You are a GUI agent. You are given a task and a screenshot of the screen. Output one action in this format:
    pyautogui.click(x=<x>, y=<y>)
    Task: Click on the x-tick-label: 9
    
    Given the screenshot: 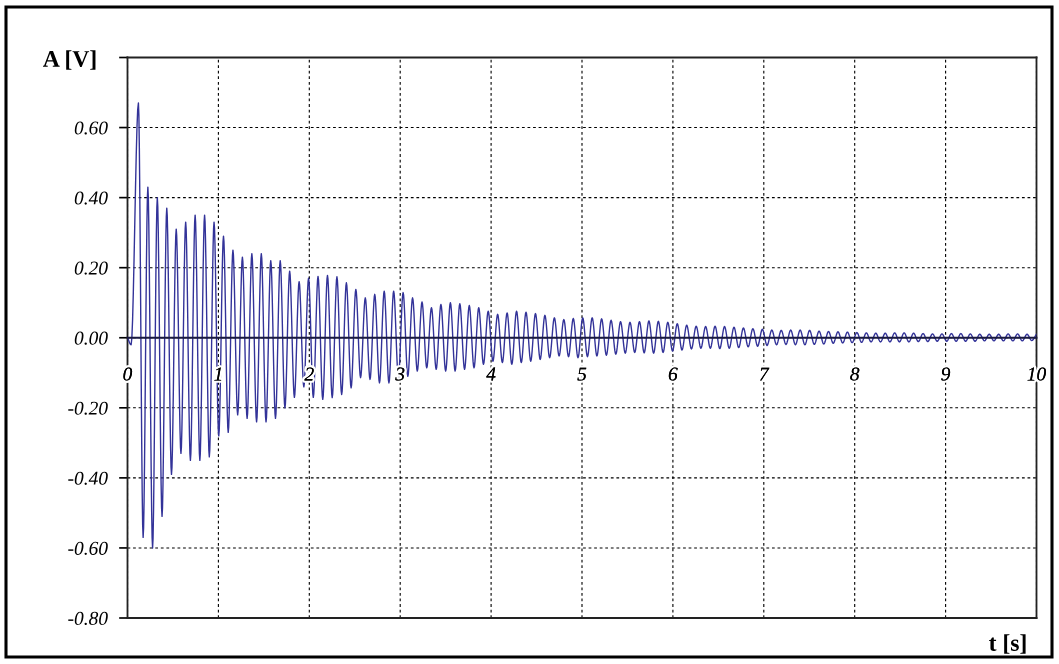 What is the action you would take?
    pyautogui.click(x=946, y=374)
    